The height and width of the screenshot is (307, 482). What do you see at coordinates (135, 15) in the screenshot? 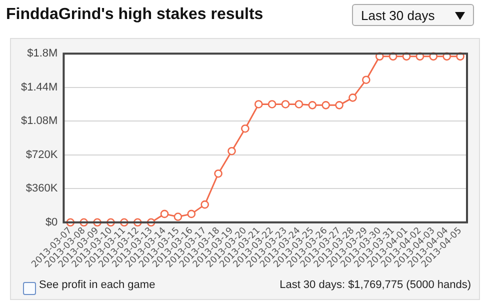
I see `chart-title: FinddaGrind's high stakes results` at bounding box center [135, 15].